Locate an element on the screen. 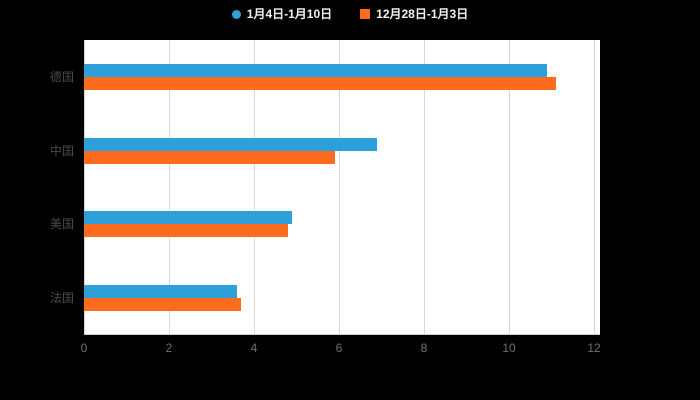 This screenshot has width=700, height=400. bar-12月28日-1月3日-法国 is located at coordinates (163, 305).